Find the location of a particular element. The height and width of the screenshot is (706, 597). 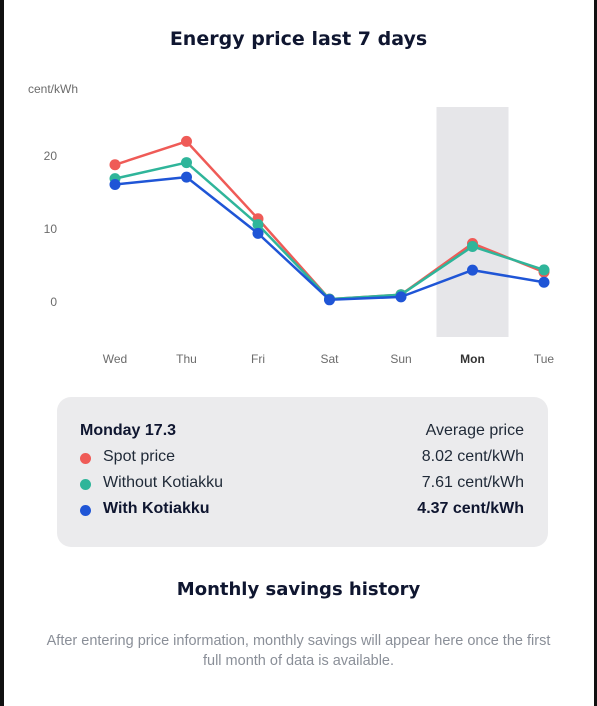

summary-header-row: Monday 17.3 Average price is located at coordinates (302, 435).